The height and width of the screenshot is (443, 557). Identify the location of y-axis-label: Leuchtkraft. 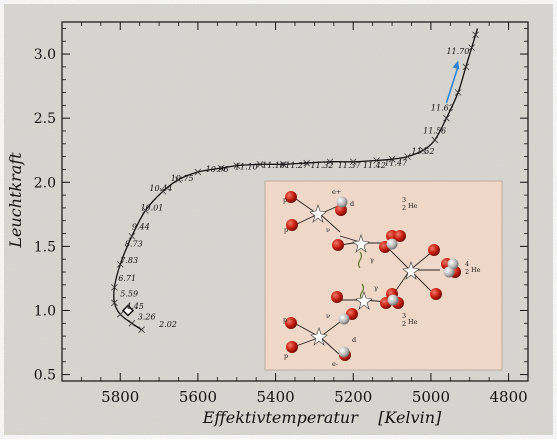
(15, 200).